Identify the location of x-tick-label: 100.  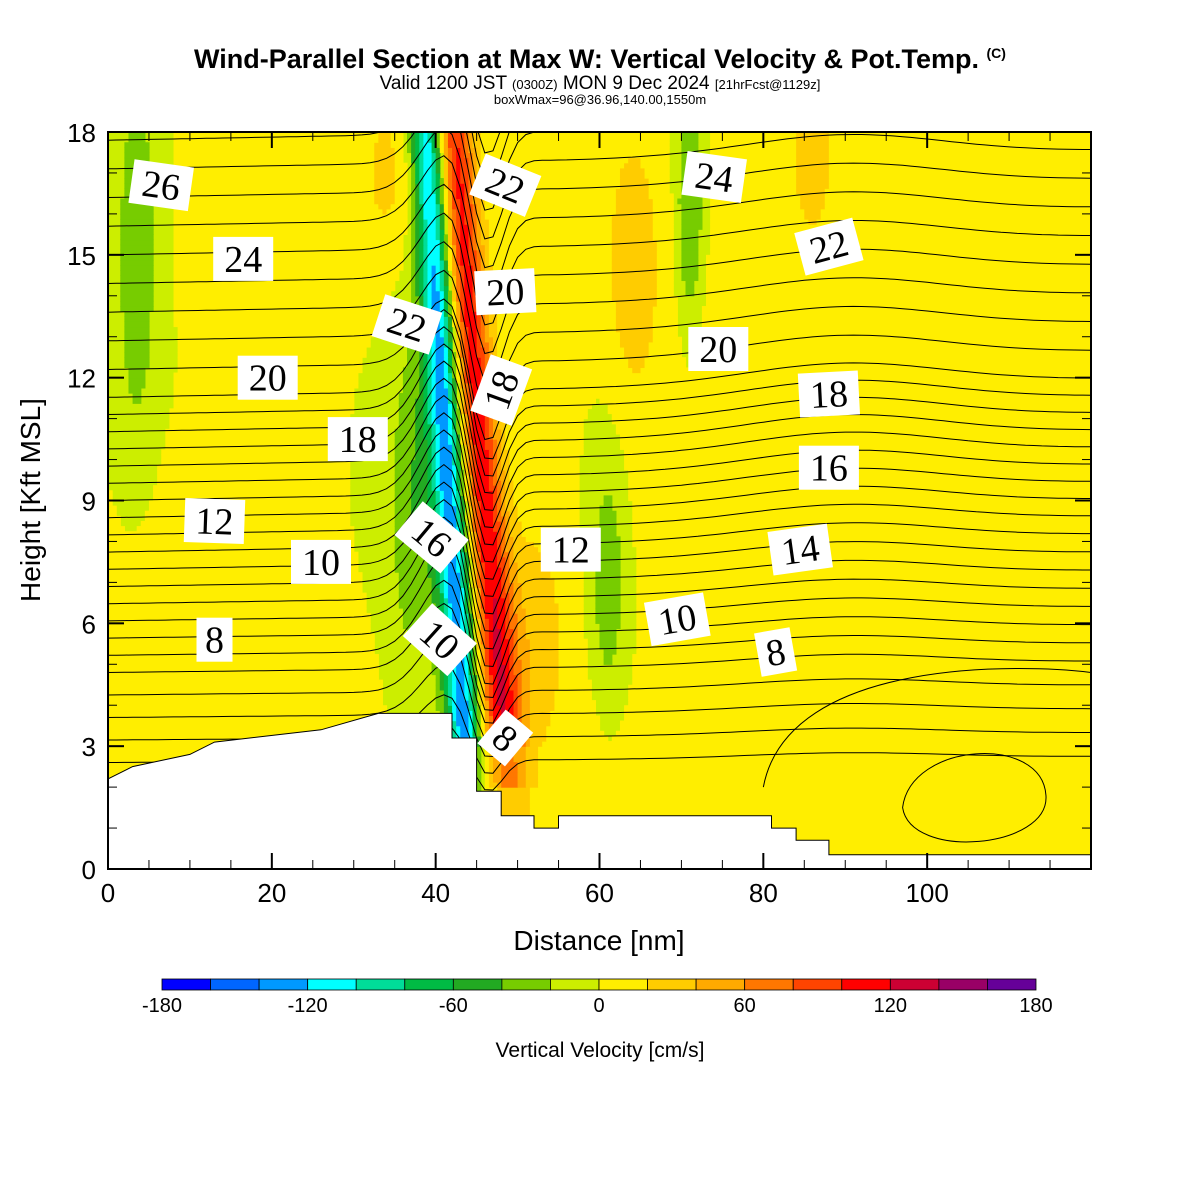
(926, 893).